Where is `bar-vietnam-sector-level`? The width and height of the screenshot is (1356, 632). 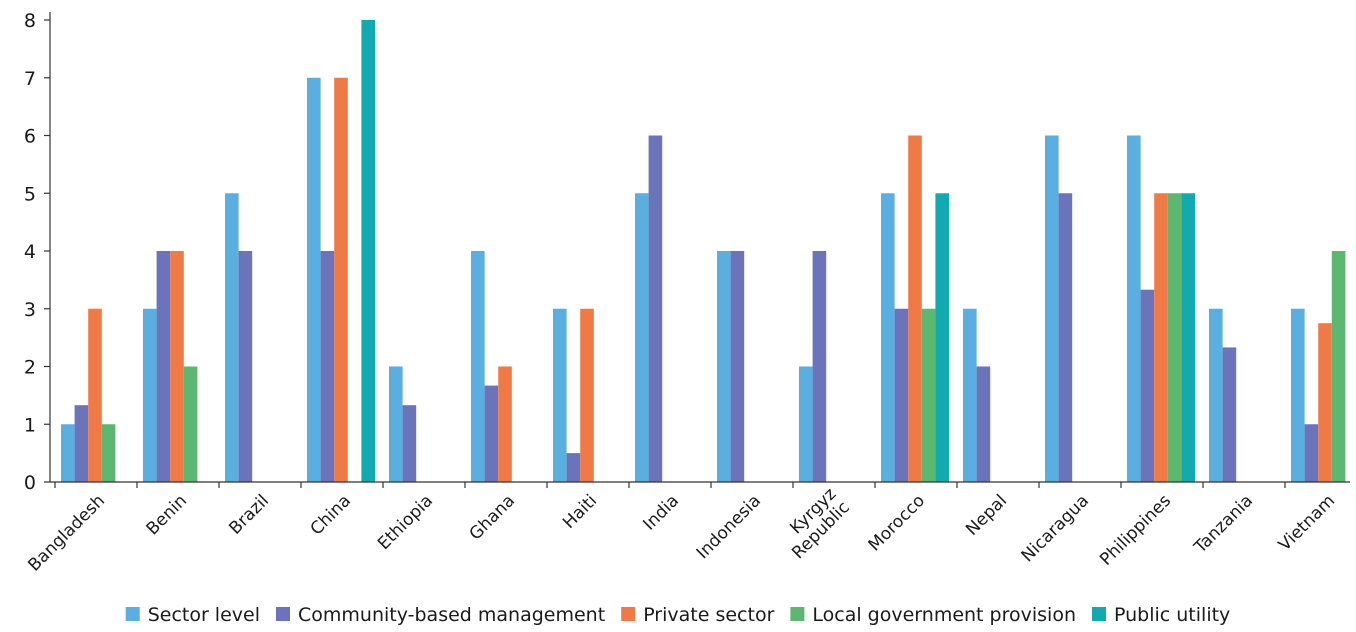 bar-vietnam-sector-level is located at coordinates (1298, 395).